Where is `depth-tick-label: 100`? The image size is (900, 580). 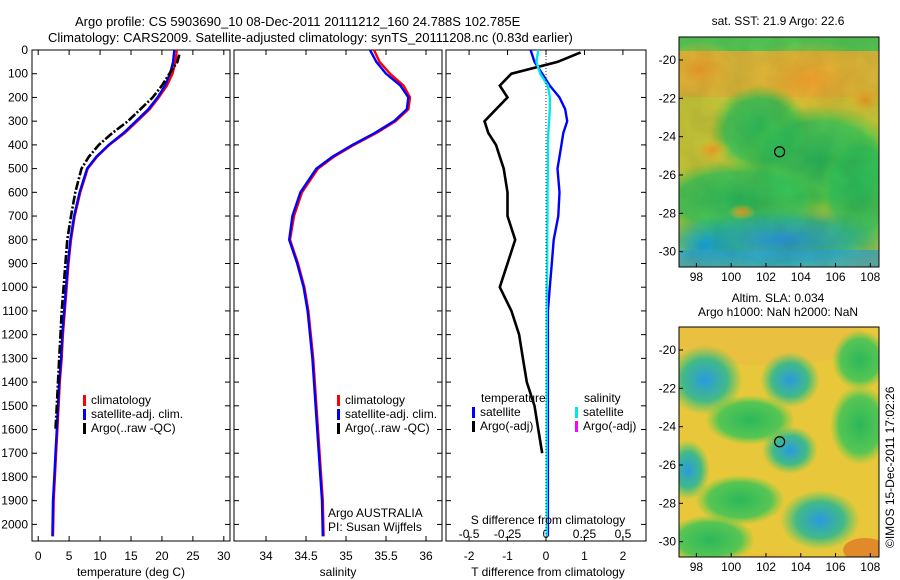
depth-tick-label: 100 is located at coordinates (18, 74).